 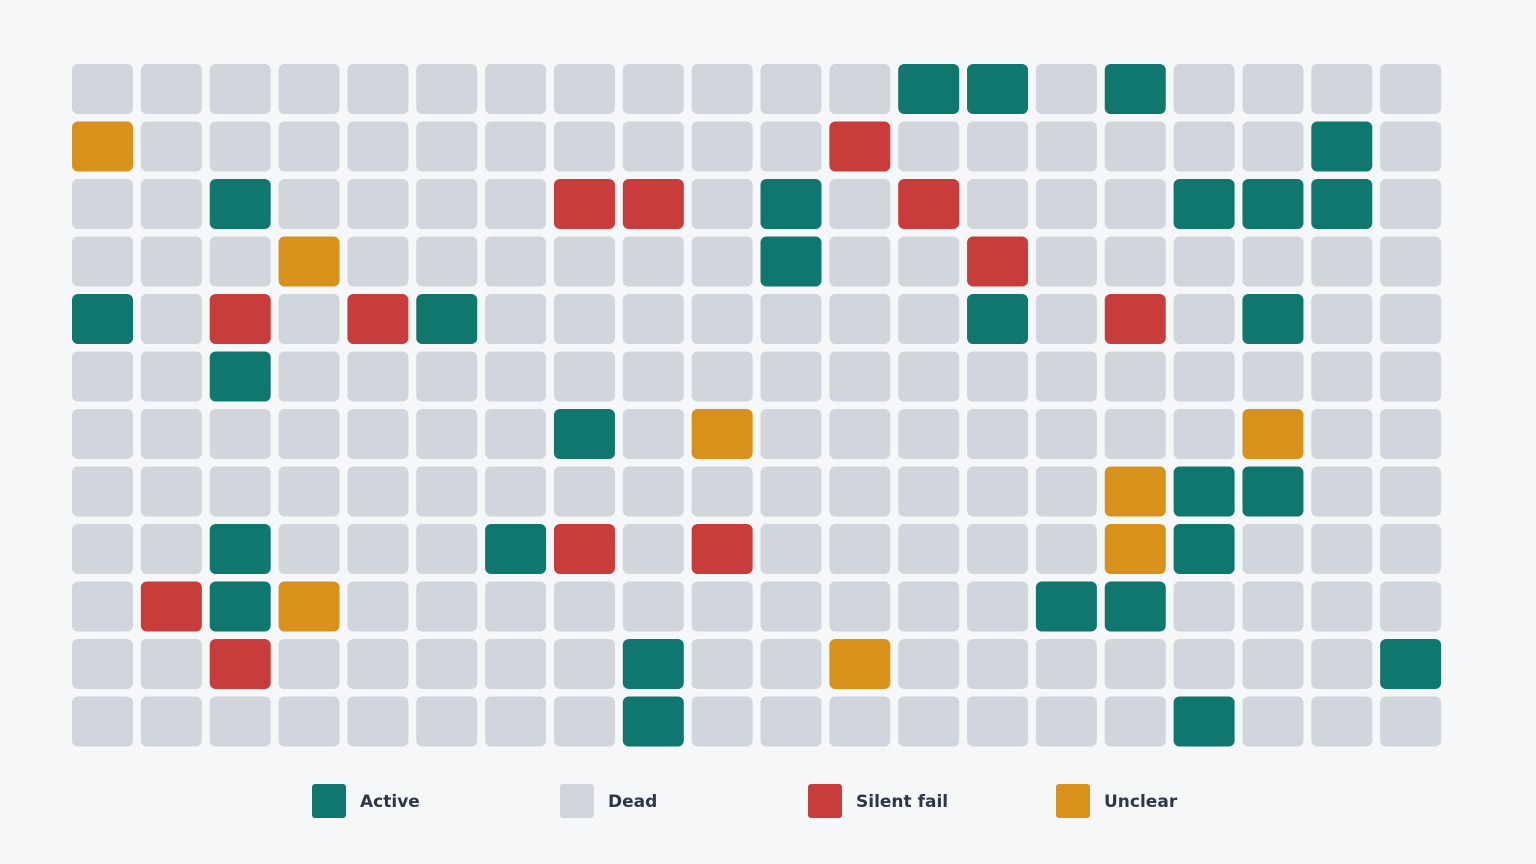 What do you see at coordinates (577, 801) in the screenshot?
I see `legend-swatch` at bounding box center [577, 801].